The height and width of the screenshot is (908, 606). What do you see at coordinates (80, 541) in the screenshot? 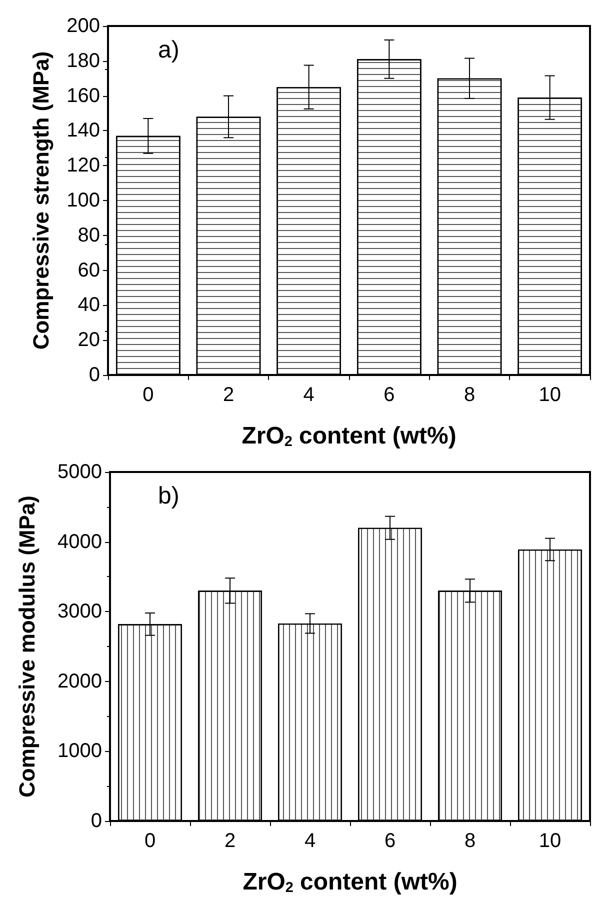
I see `y-tick-label: 4000` at bounding box center [80, 541].